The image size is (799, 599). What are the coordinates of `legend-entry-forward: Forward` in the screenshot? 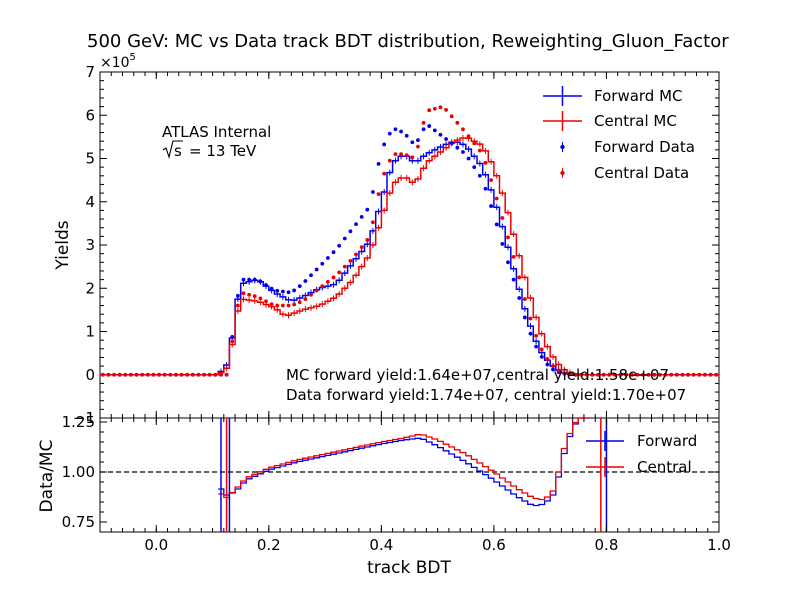 It's located at (641, 441).